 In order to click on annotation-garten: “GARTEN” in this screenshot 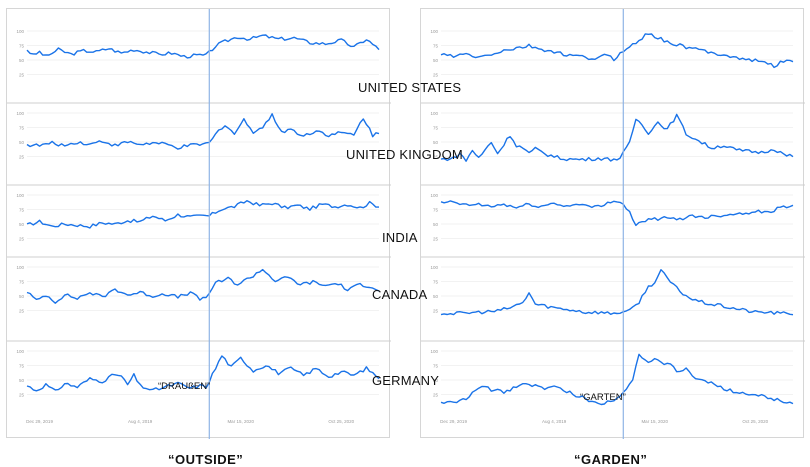, I will do `click(603, 397)`.